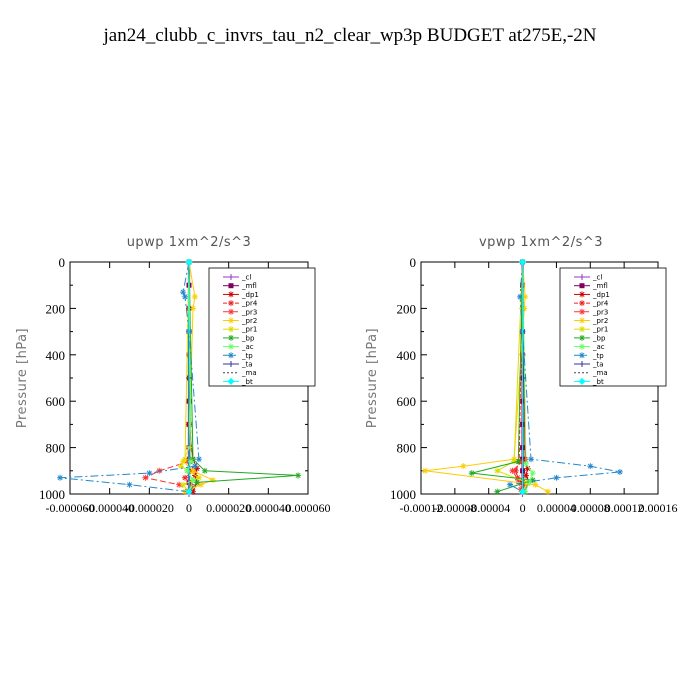  Describe the element at coordinates (613, 327) in the screenshot. I see `vpwp-legend-box` at that location.